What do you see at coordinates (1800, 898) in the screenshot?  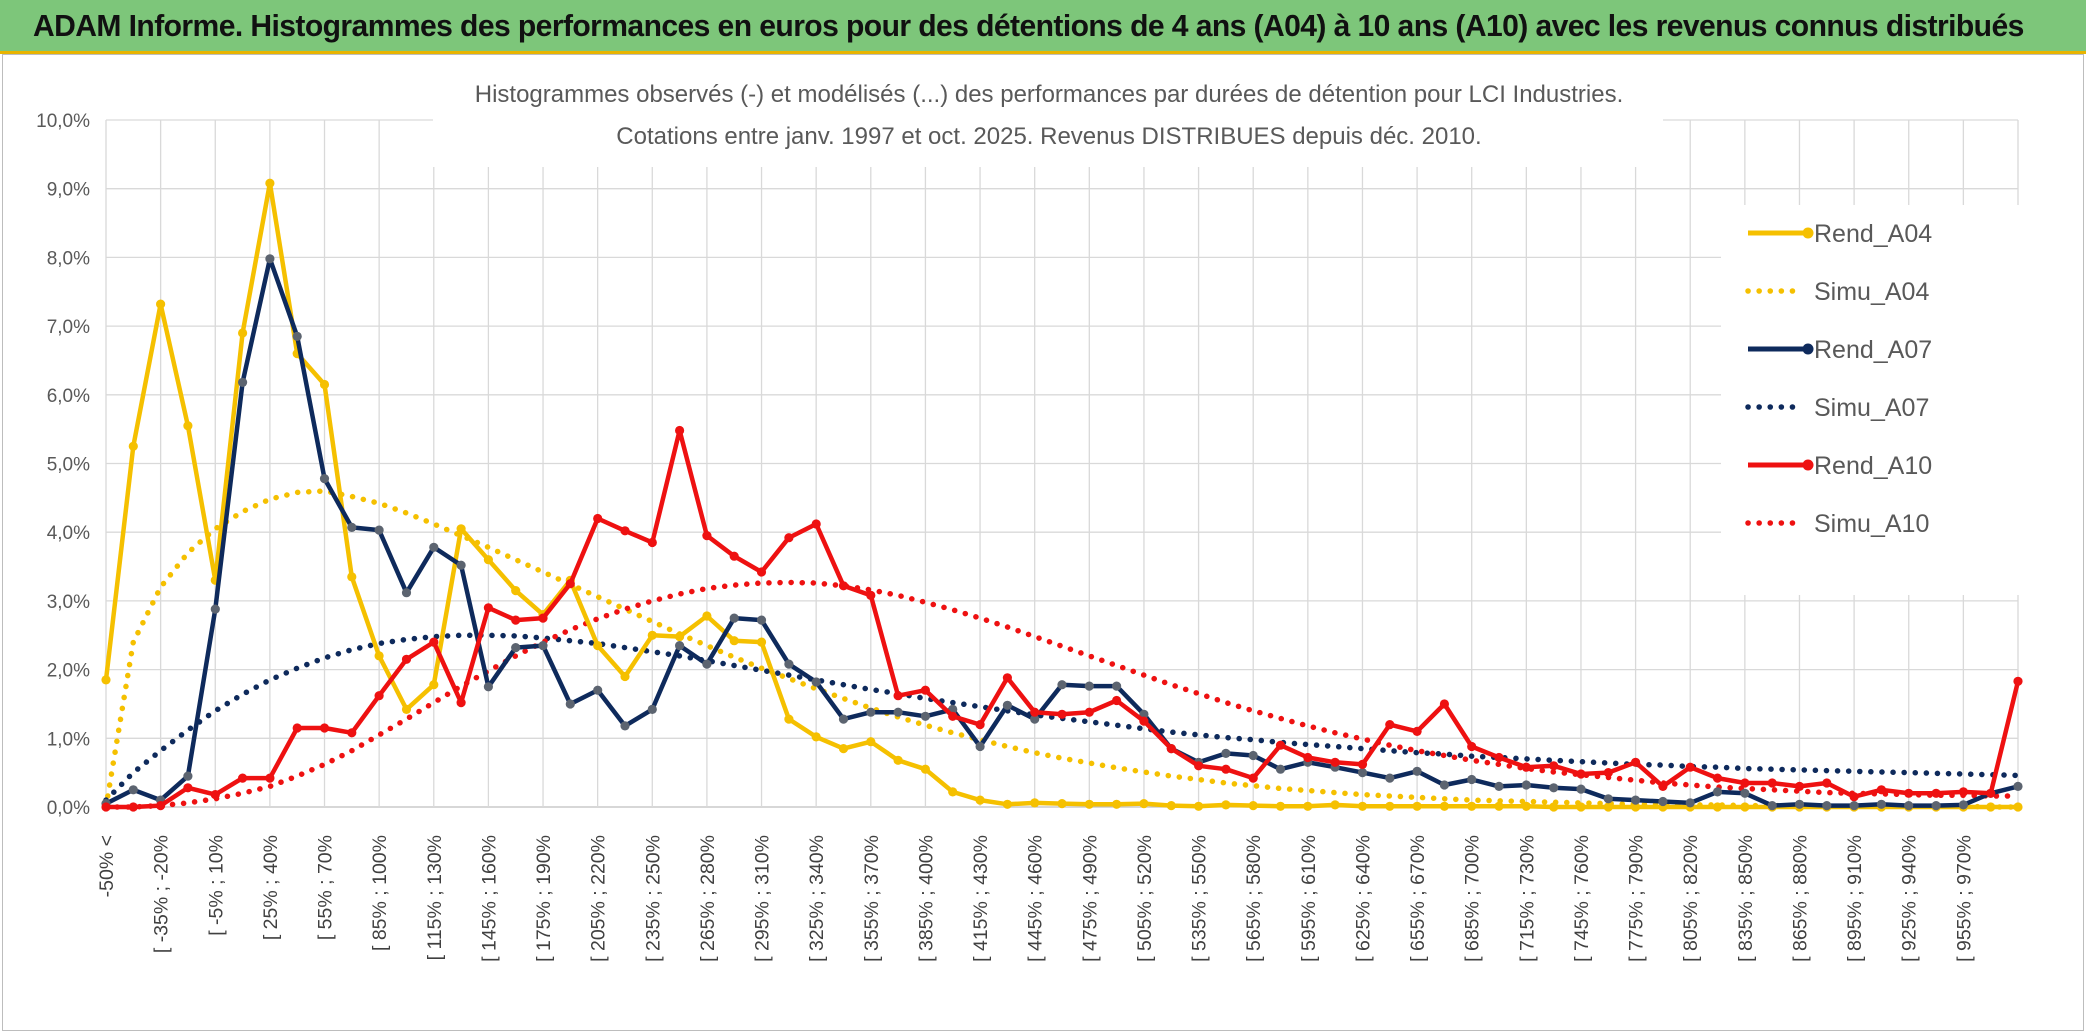 I see `x-tick-label: [ 865% ; 880%` at bounding box center [1800, 898].